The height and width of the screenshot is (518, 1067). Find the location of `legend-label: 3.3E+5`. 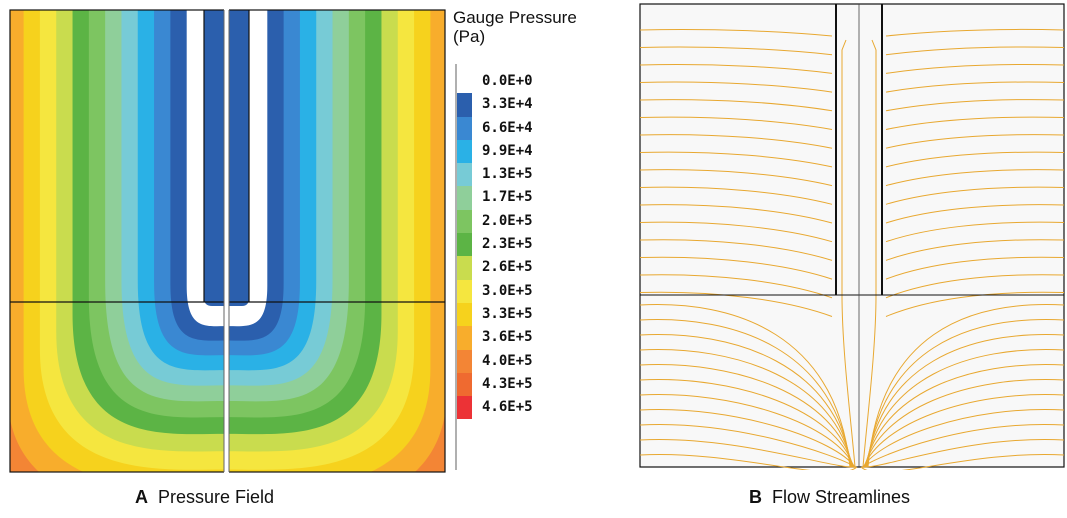

legend-label: 3.3E+5 is located at coordinates (507, 313).